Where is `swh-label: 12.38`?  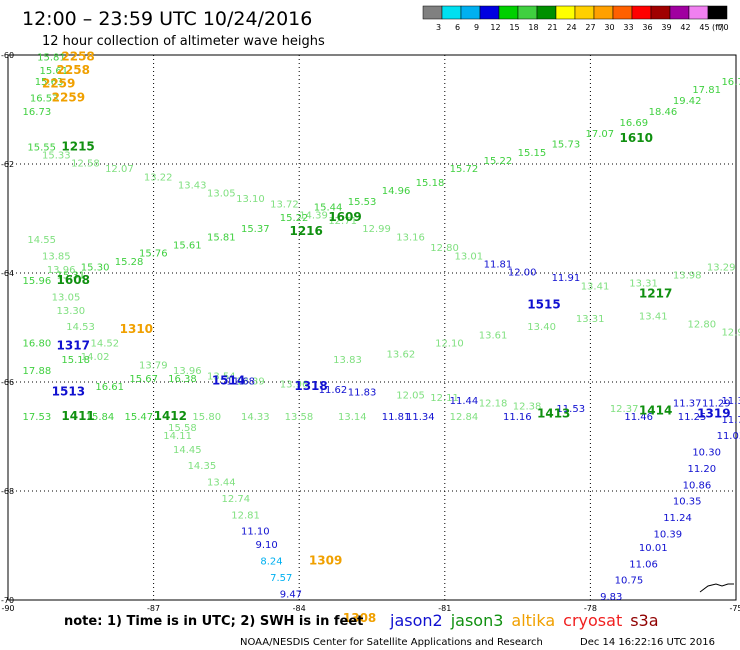
swh-label: 12.38 is located at coordinates (527, 406).